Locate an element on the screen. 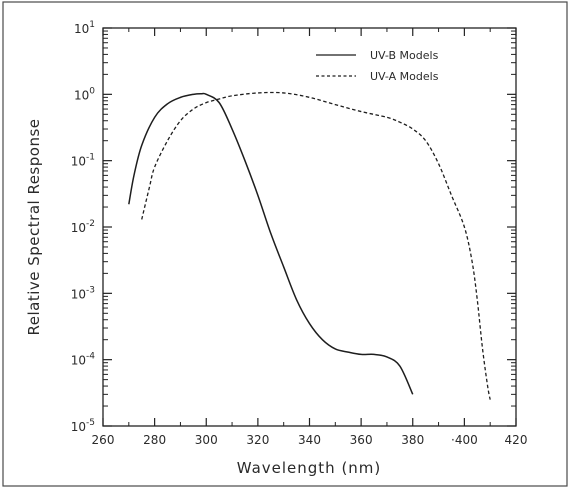 The image size is (570, 489). y-axis-title: Relative Spectral Response is located at coordinates (34, 227).